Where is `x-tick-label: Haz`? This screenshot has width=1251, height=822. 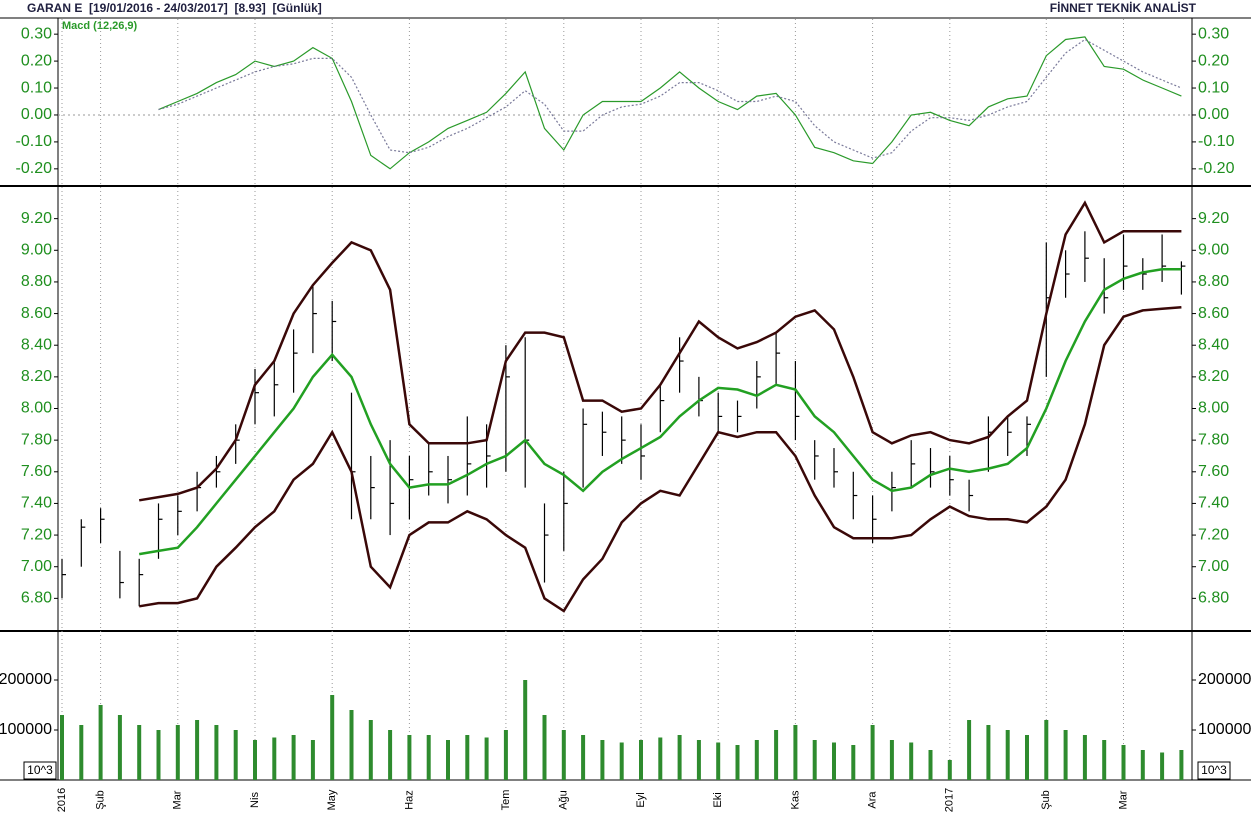 x-tick-label: Haz is located at coordinates (409, 800).